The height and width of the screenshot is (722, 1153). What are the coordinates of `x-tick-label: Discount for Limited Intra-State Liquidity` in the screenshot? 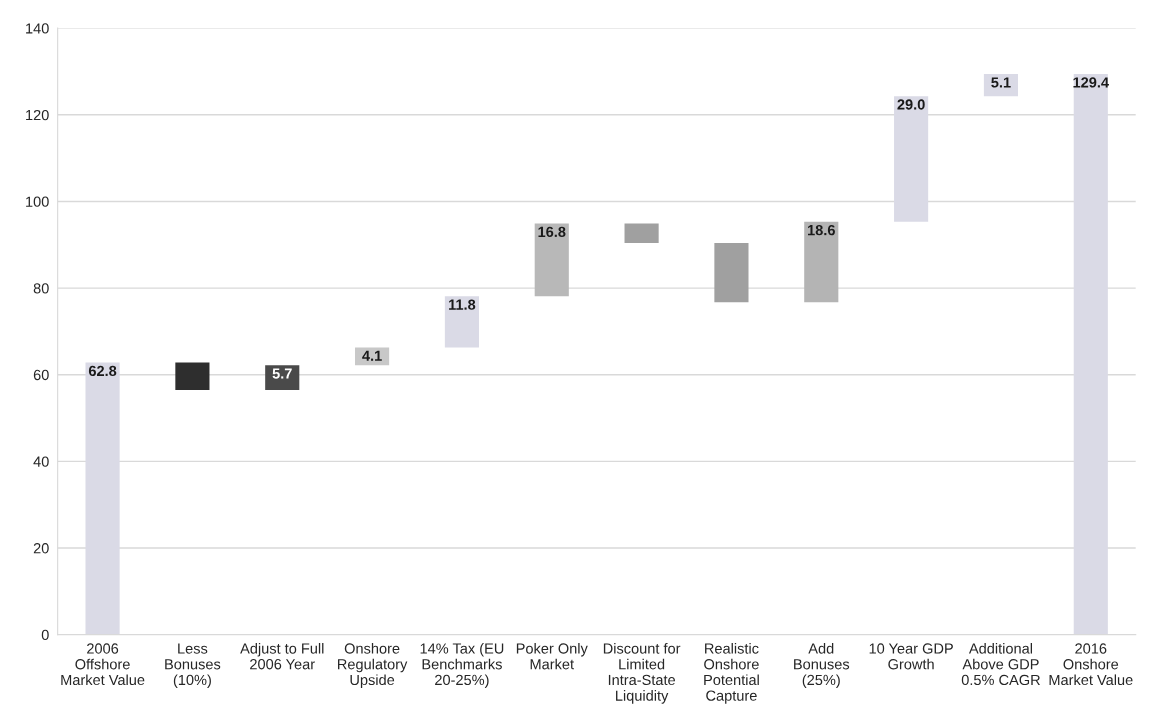 It's located at (642, 673).